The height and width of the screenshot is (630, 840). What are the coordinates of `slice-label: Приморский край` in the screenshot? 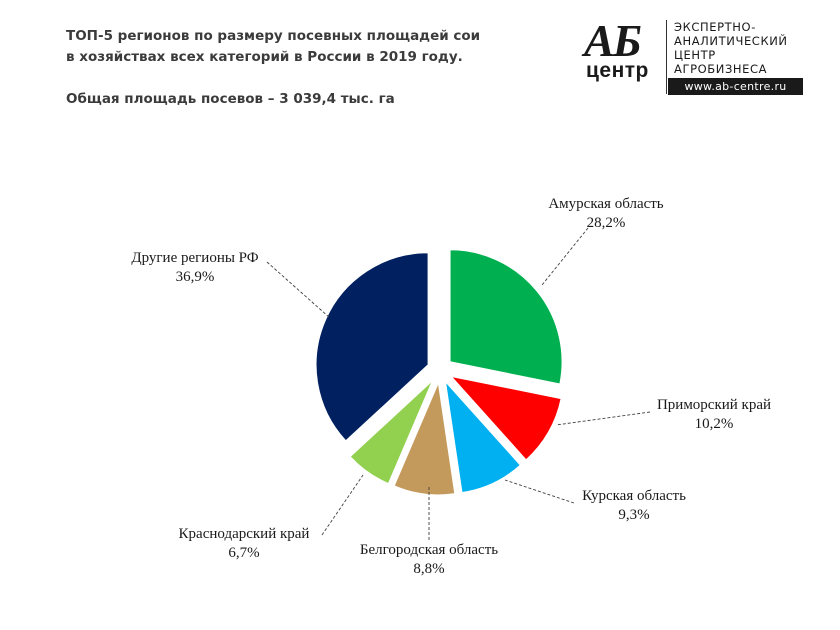 It's located at (714, 405).